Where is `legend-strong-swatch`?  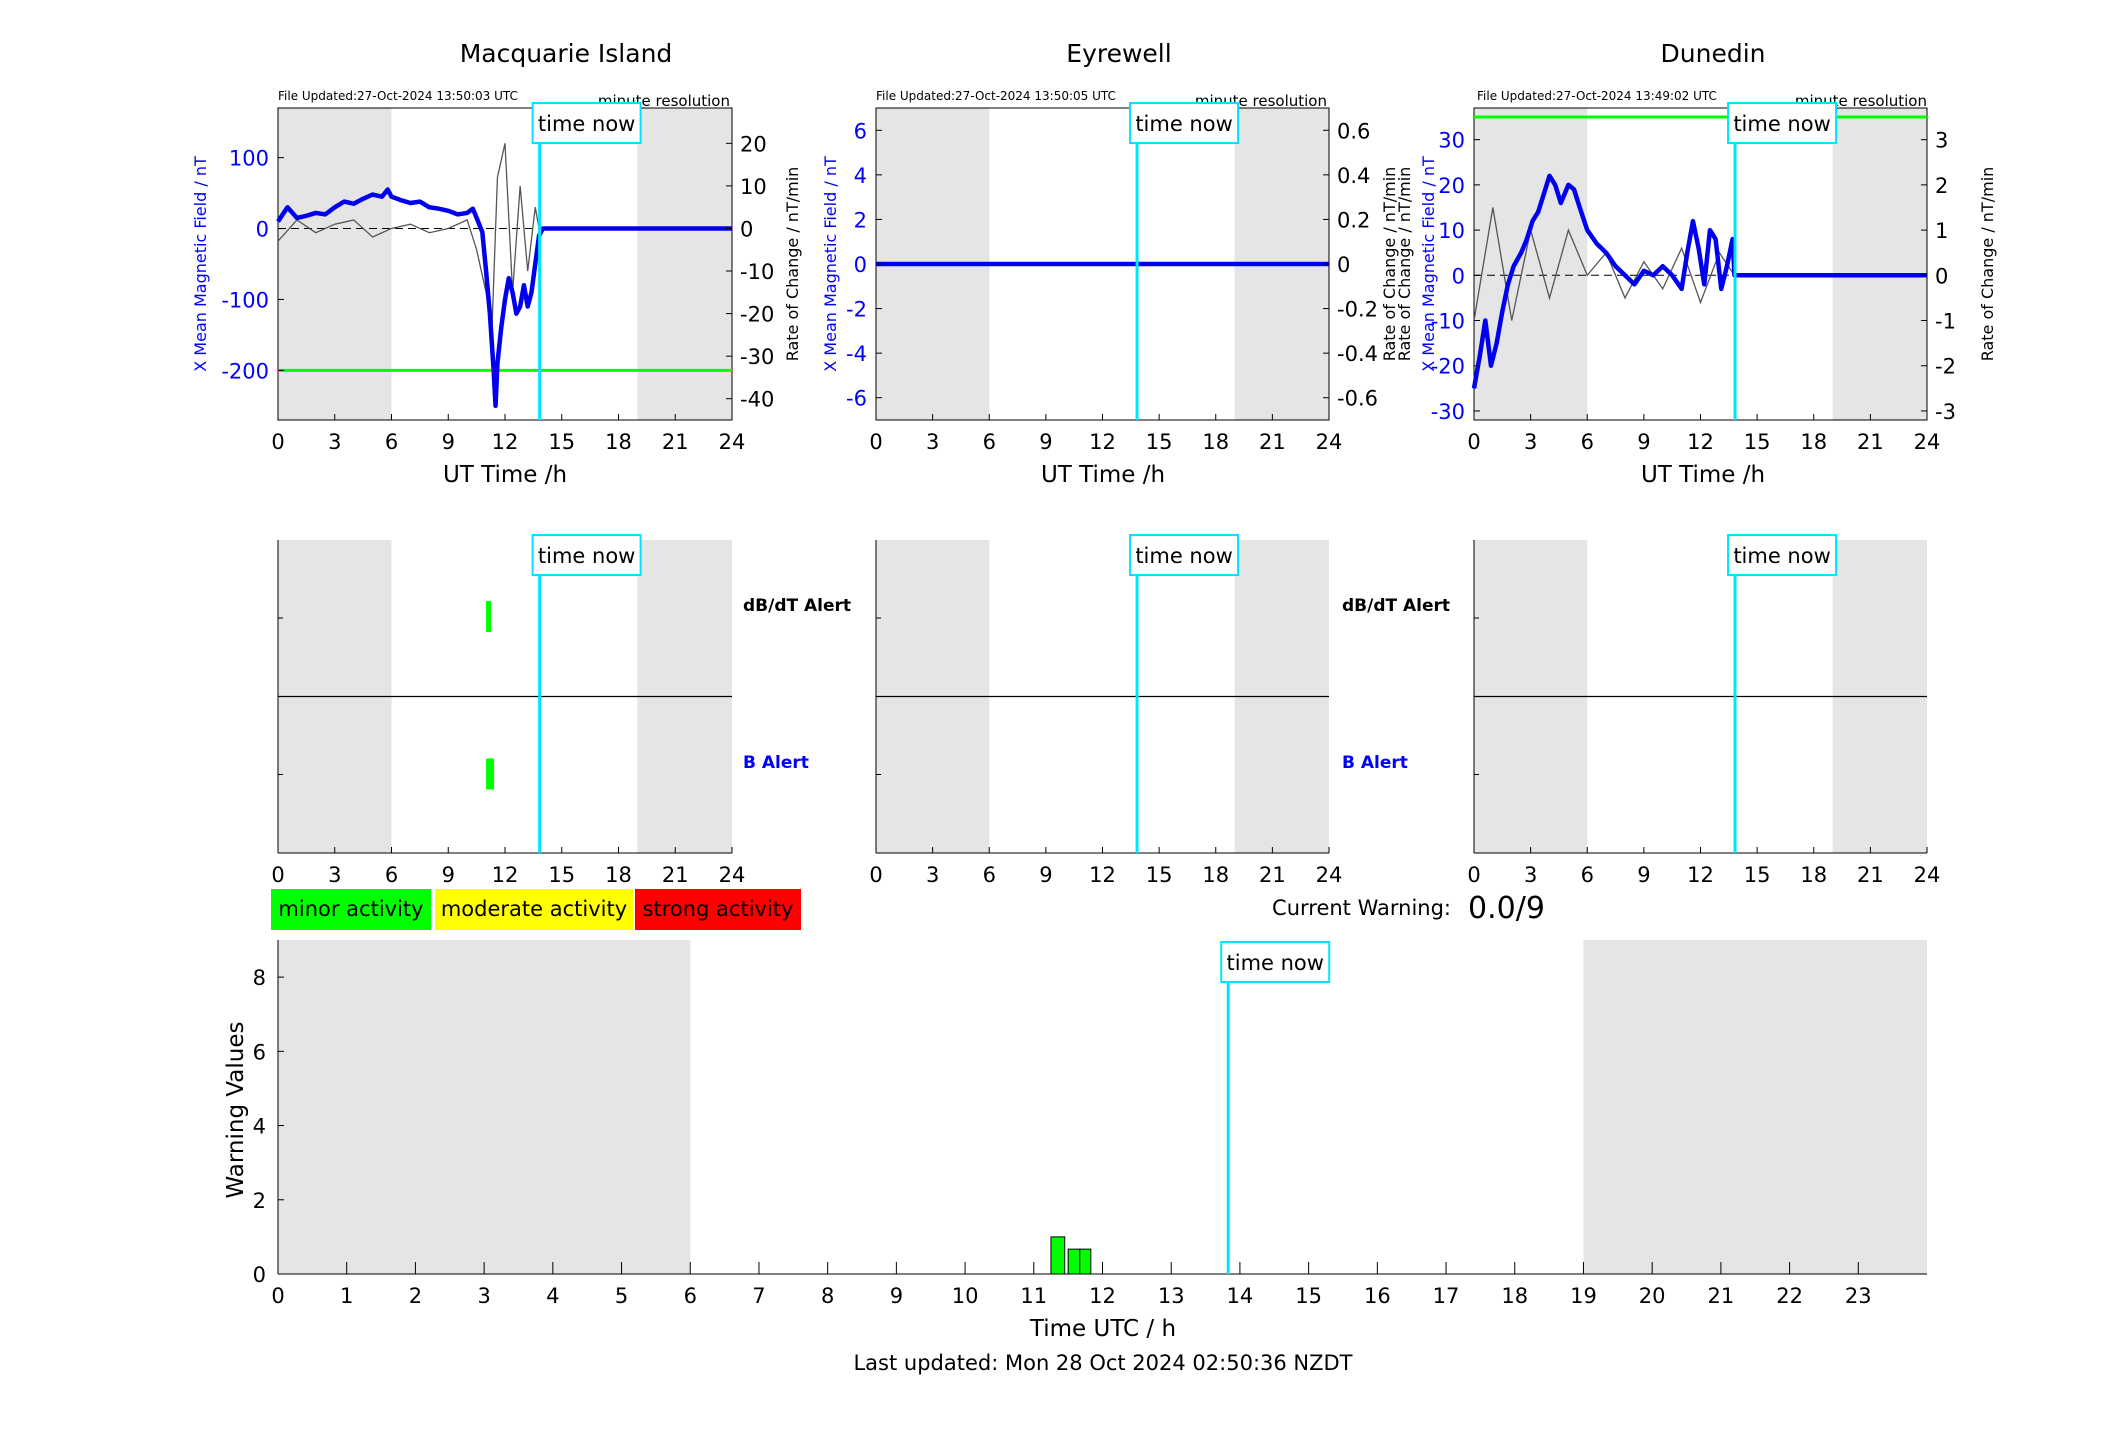 legend-strong-swatch is located at coordinates (718, 909).